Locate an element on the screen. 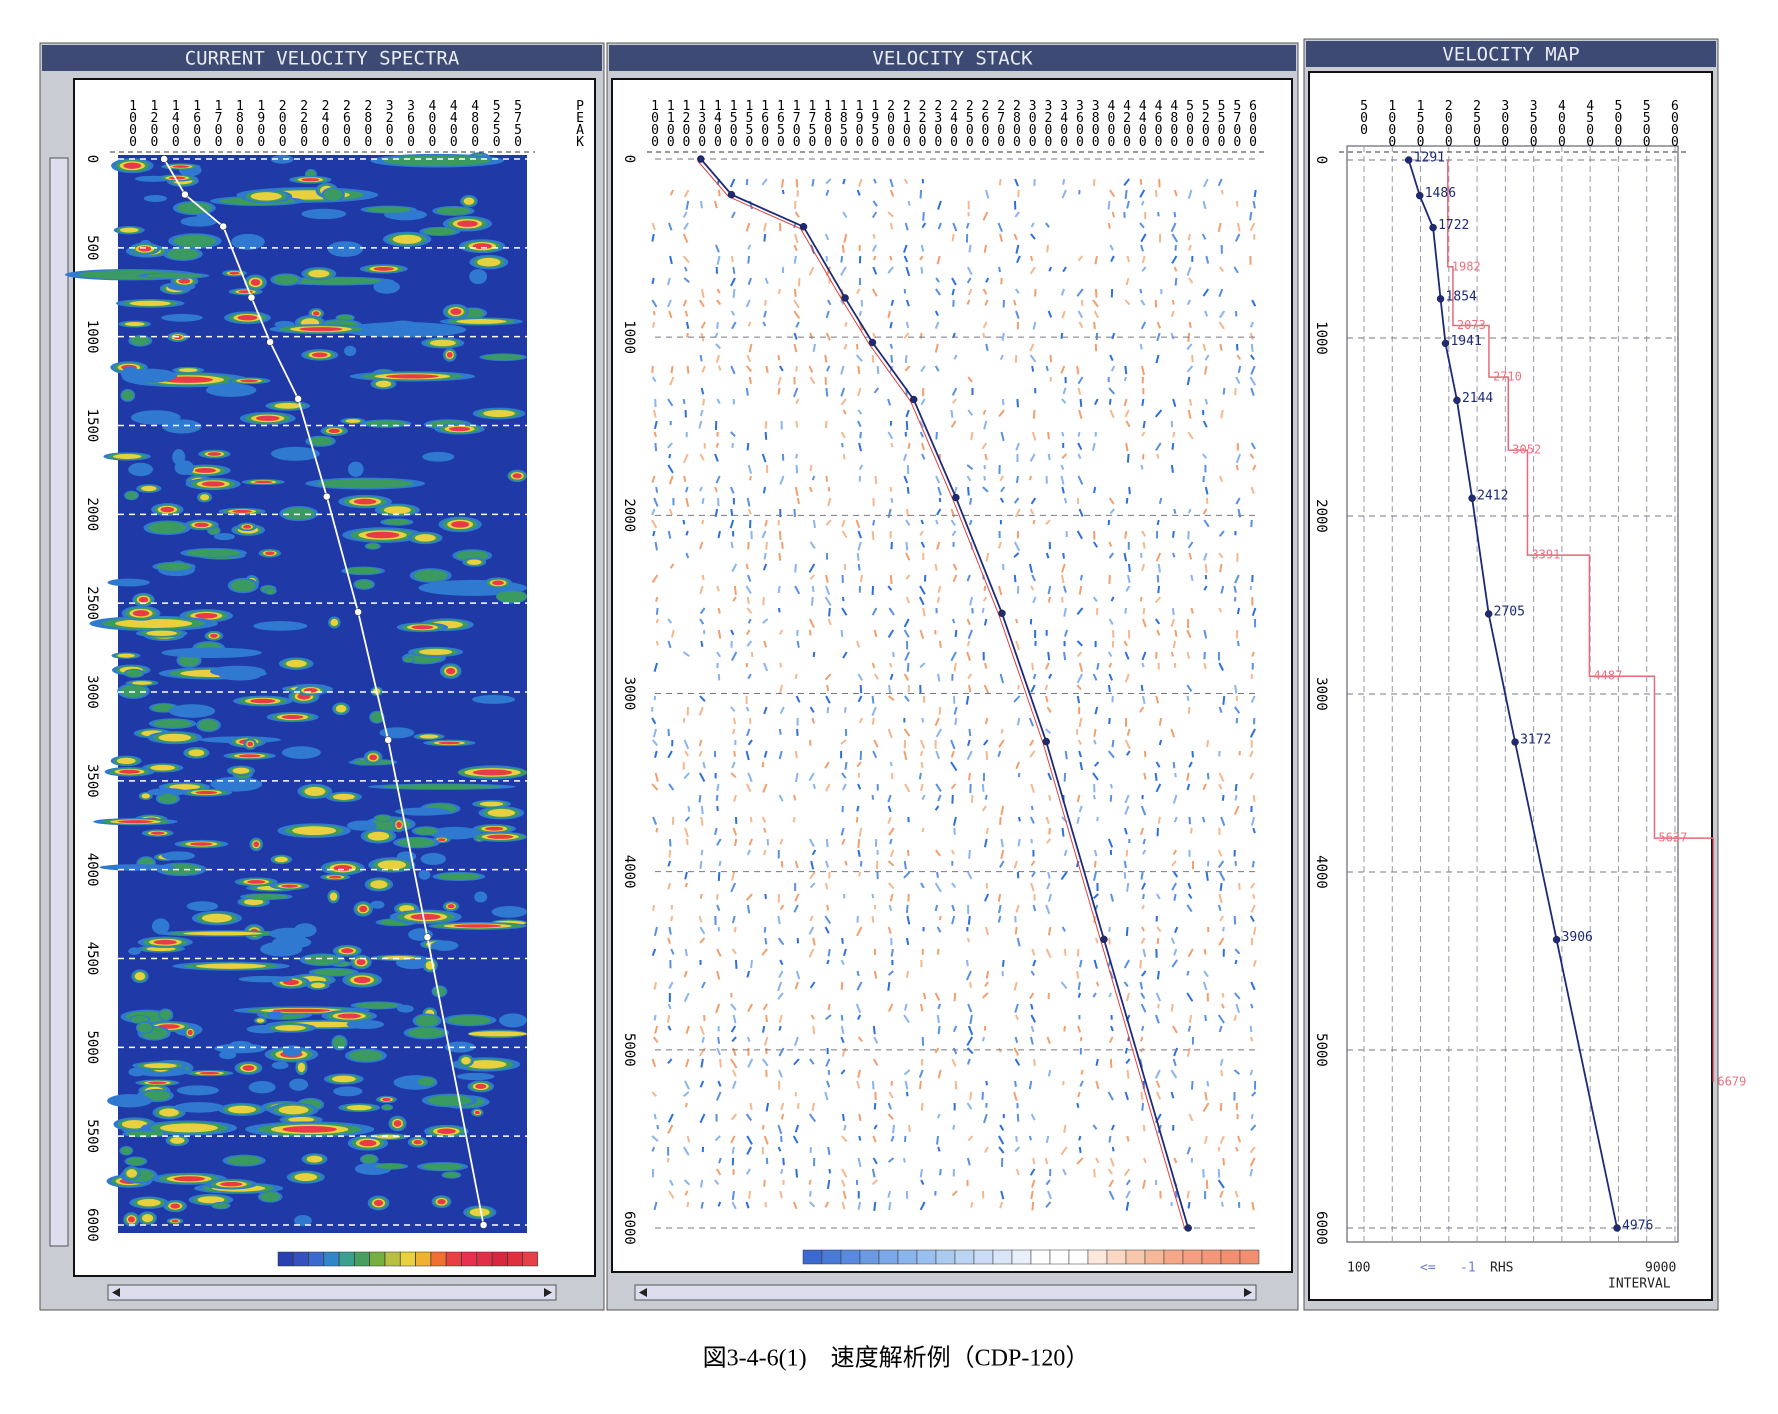  title-bar is located at coordinates (1511, 54).